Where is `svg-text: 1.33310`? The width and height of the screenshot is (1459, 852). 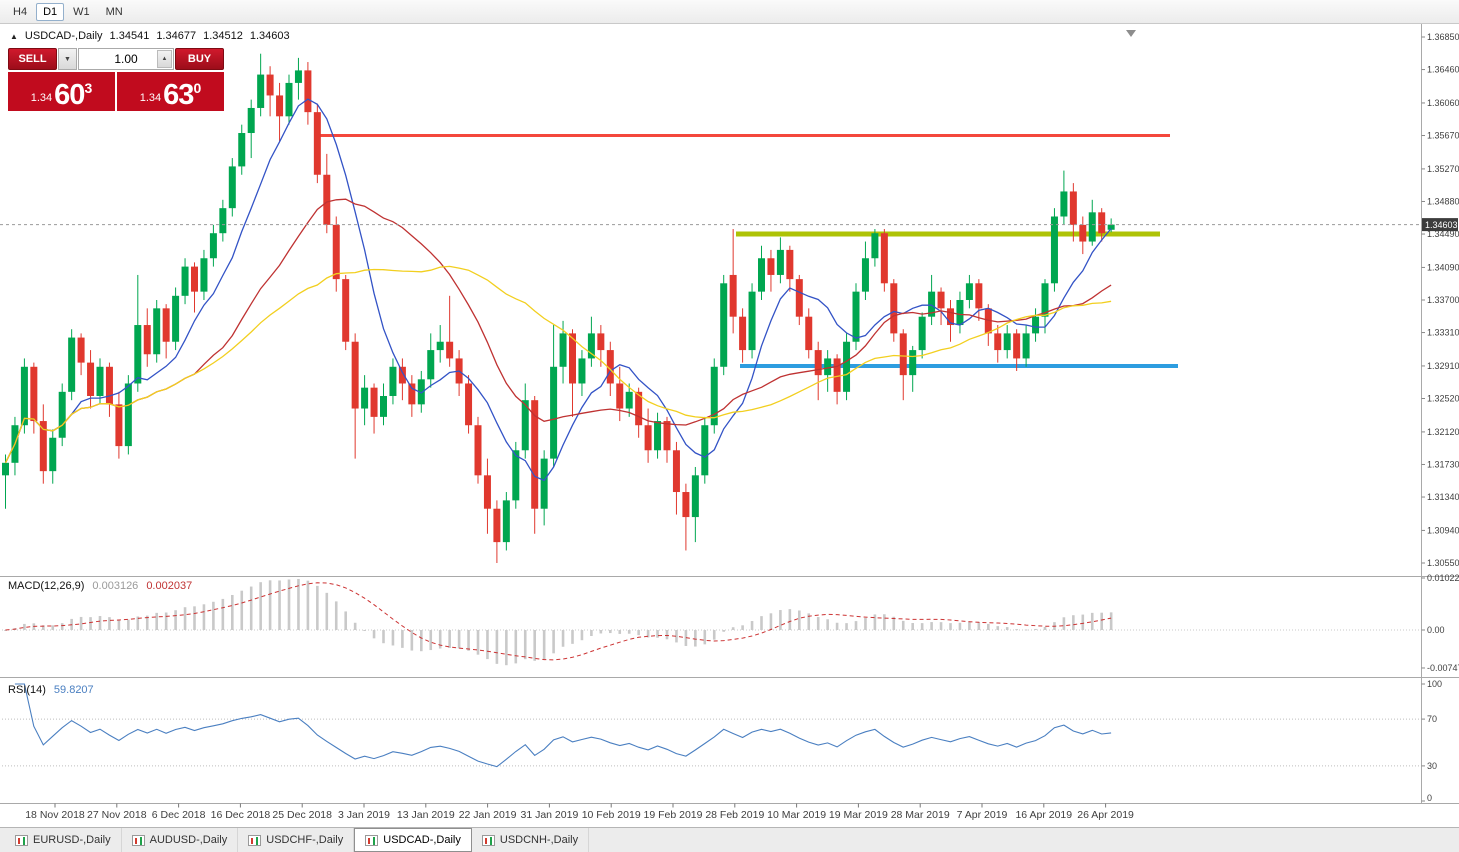 svg-text: 1.33310 is located at coordinates (1443, 333).